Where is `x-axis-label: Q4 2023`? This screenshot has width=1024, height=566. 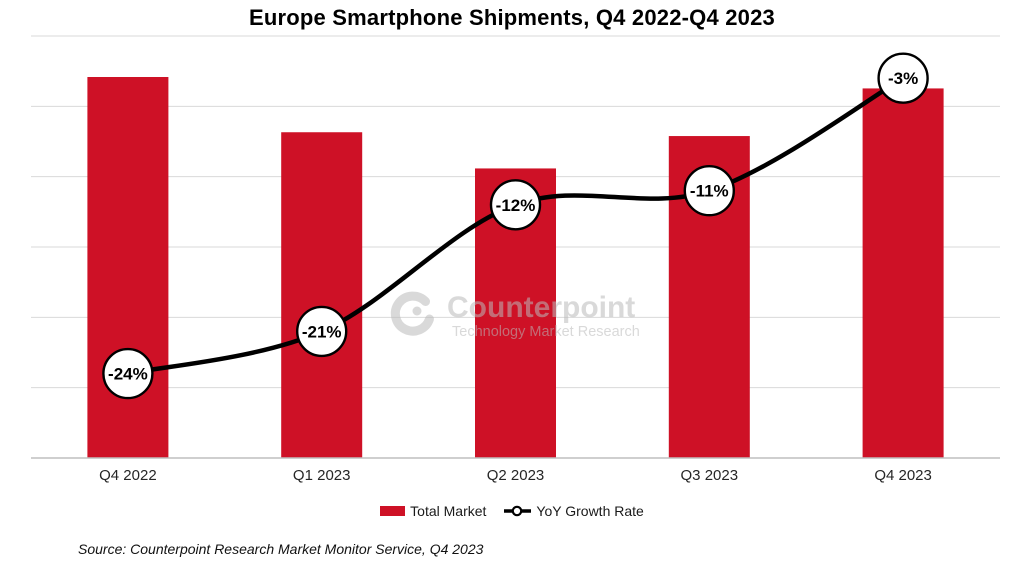
x-axis-label: Q4 2023 is located at coordinates (903, 475).